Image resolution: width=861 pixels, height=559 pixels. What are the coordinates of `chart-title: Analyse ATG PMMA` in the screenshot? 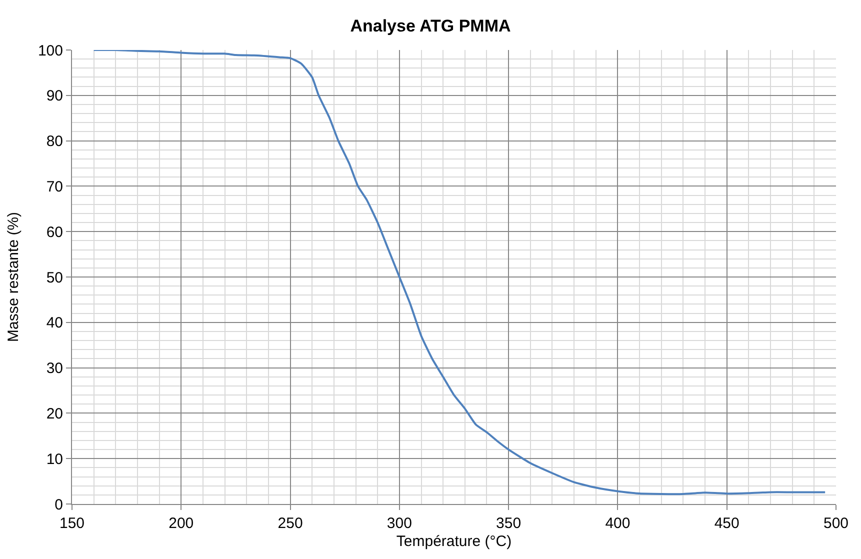 It's located at (430, 26).